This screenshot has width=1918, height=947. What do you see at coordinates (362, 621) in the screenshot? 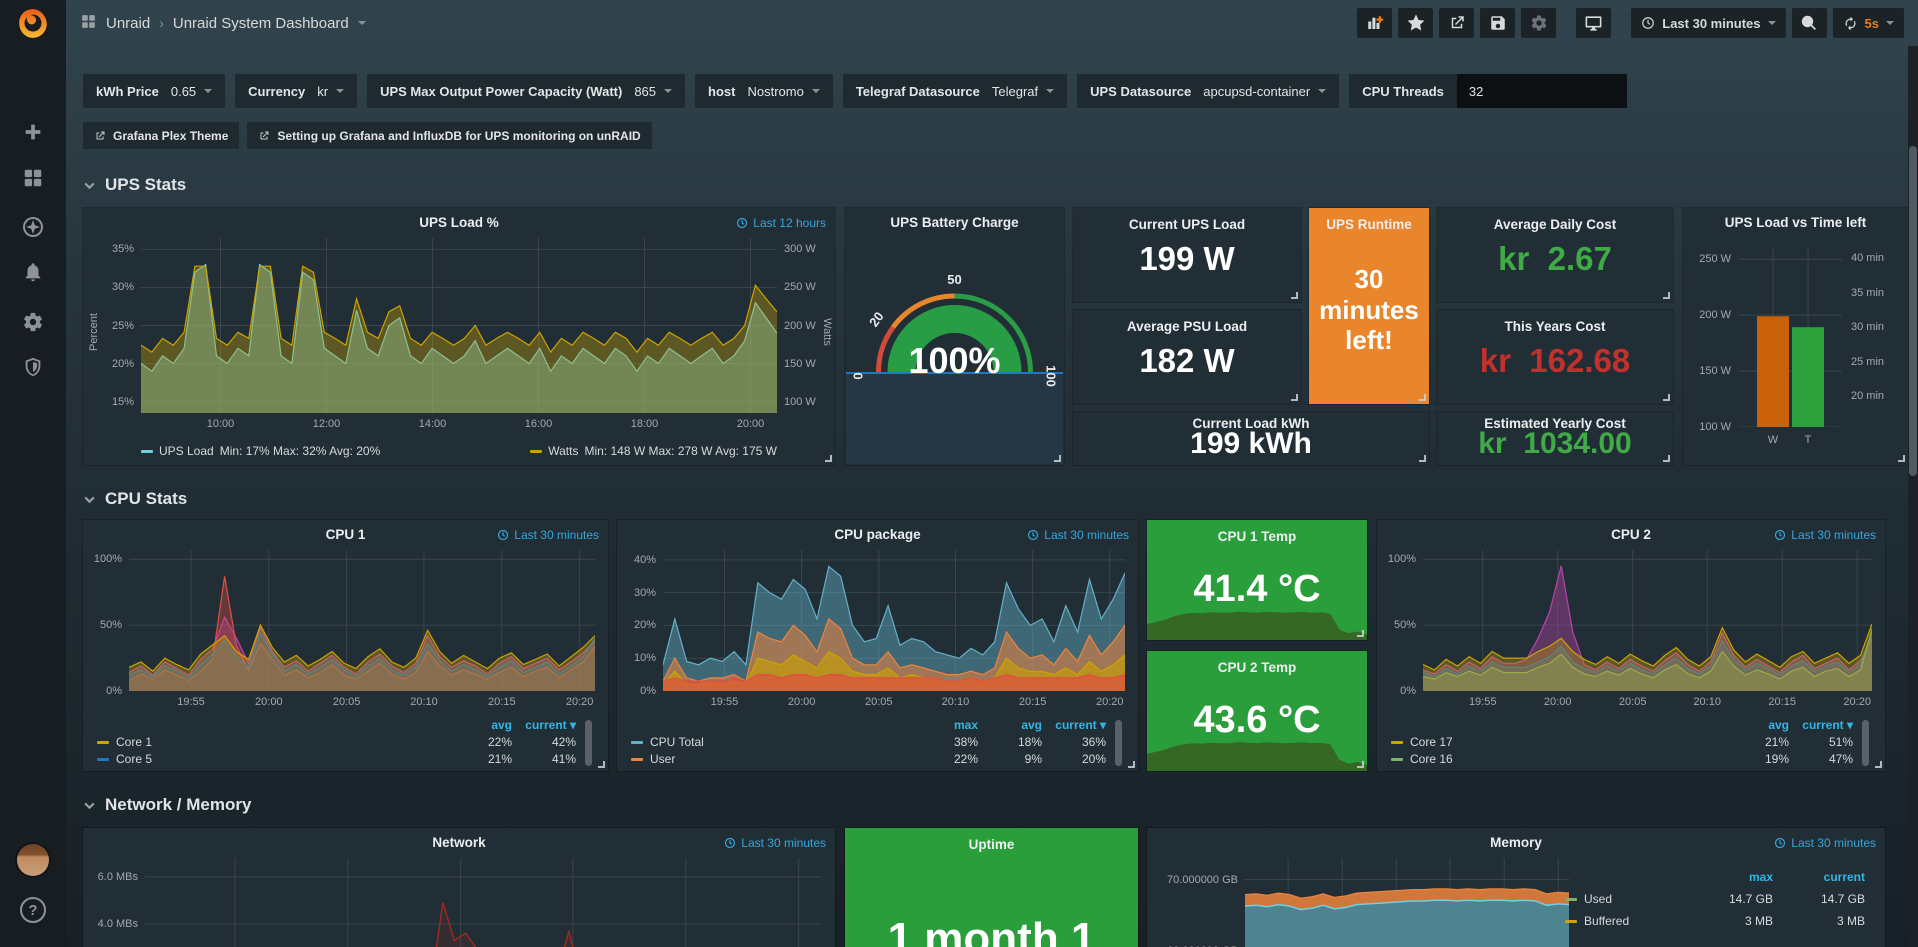
I see `cpu1-chart` at bounding box center [362, 621].